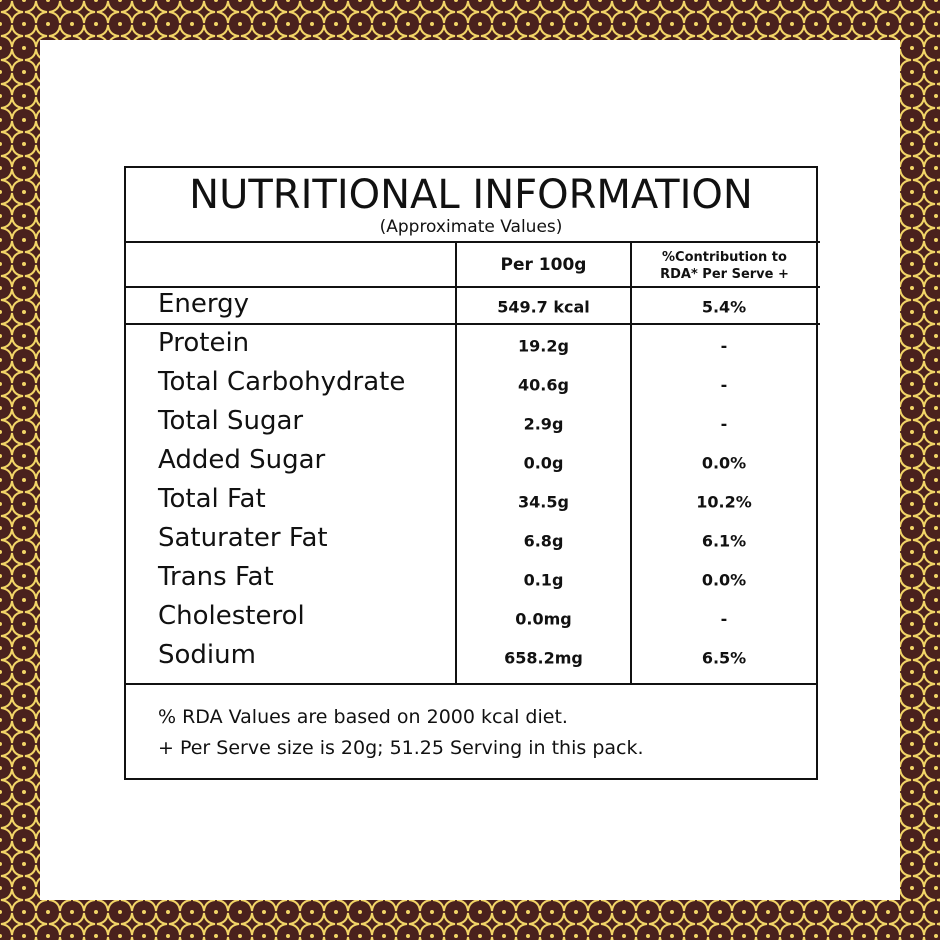 The image size is (940, 940). What do you see at coordinates (282, 382) in the screenshot?
I see `nutrient-name: Total Carbohydrate` at bounding box center [282, 382].